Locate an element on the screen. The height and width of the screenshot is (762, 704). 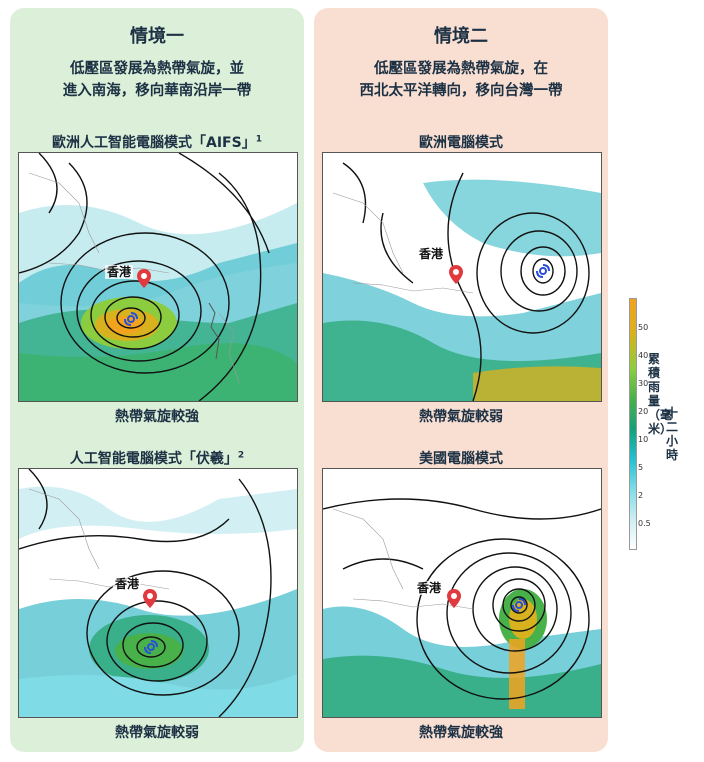
map-ncep: 香港 is located at coordinates (462, 593).